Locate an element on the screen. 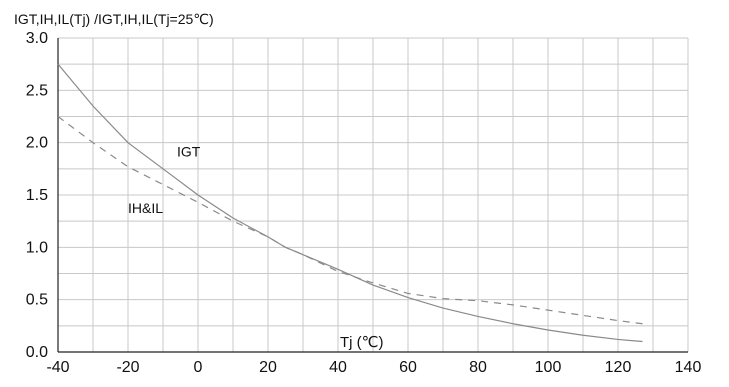 The width and height of the screenshot is (729, 387). x-tick-label: 0 is located at coordinates (198, 367).